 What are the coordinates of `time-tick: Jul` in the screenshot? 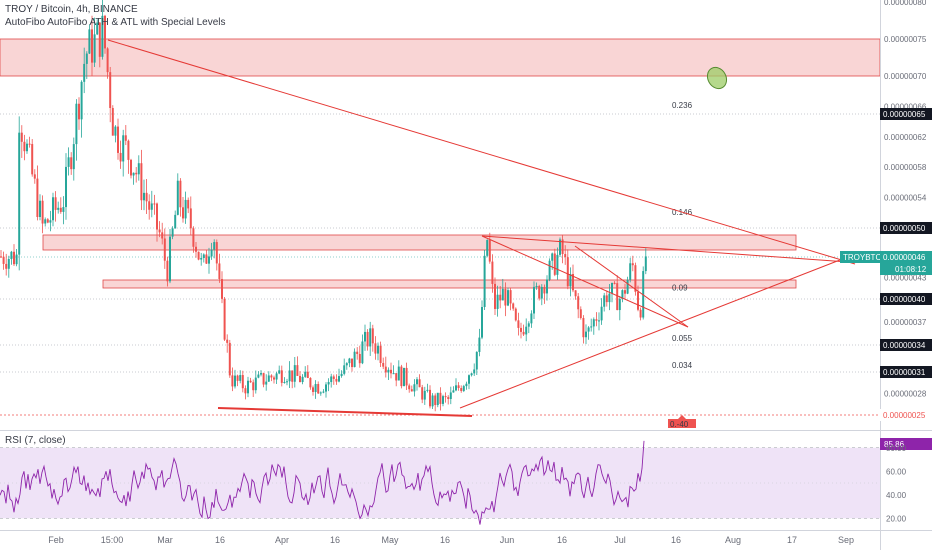 It's located at (620, 540).